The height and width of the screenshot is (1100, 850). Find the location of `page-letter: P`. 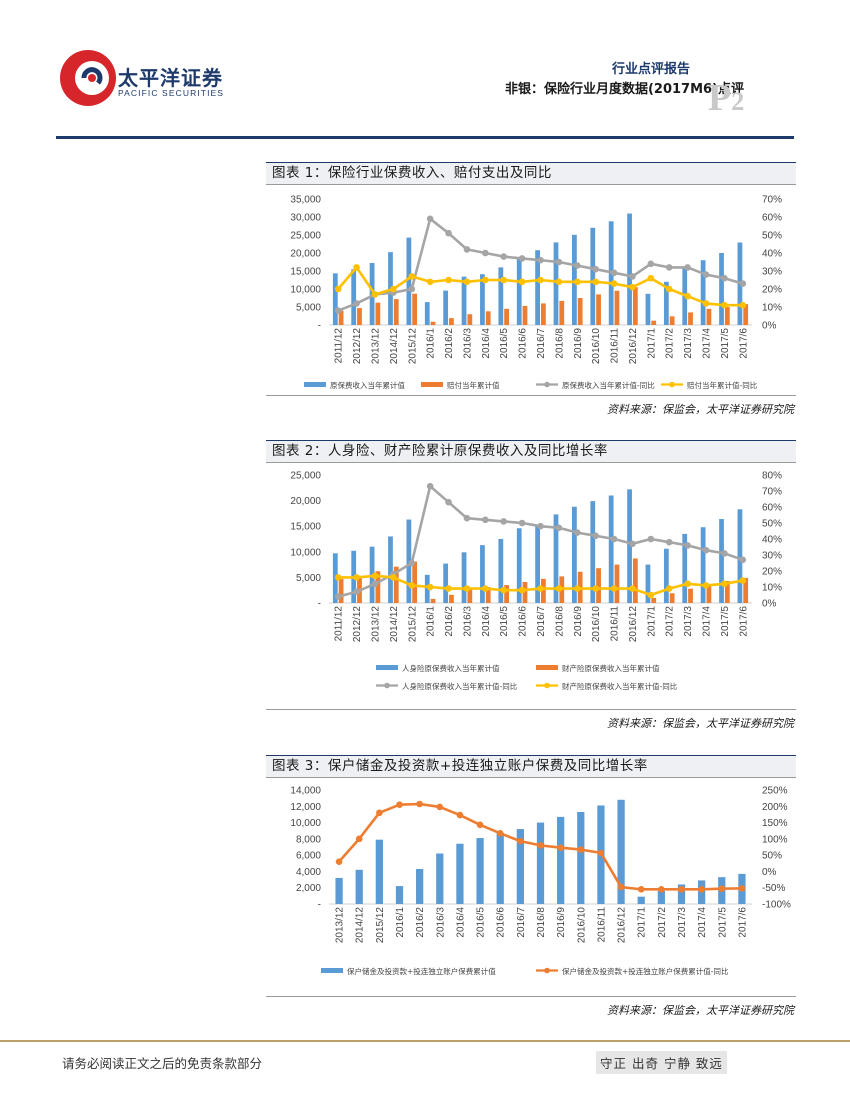

page-letter: P is located at coordinates (720, 98).